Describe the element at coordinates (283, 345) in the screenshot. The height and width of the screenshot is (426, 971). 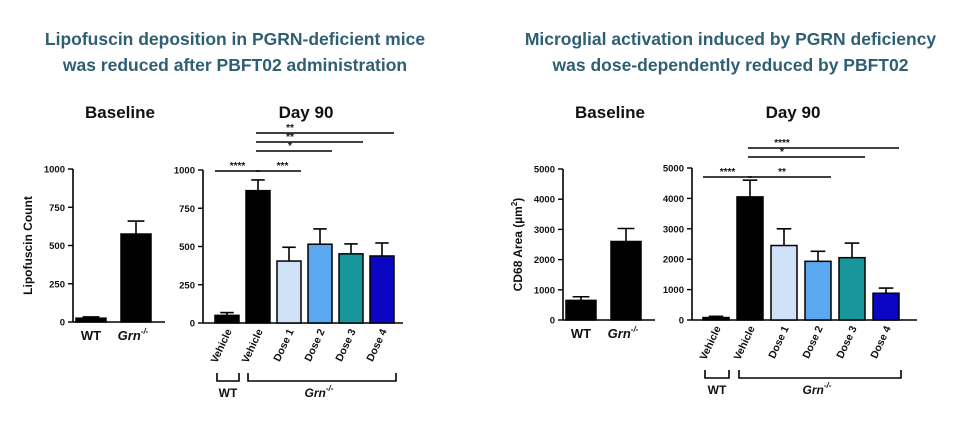
I see `panel2-x-label-3: Dose 1` at that location.